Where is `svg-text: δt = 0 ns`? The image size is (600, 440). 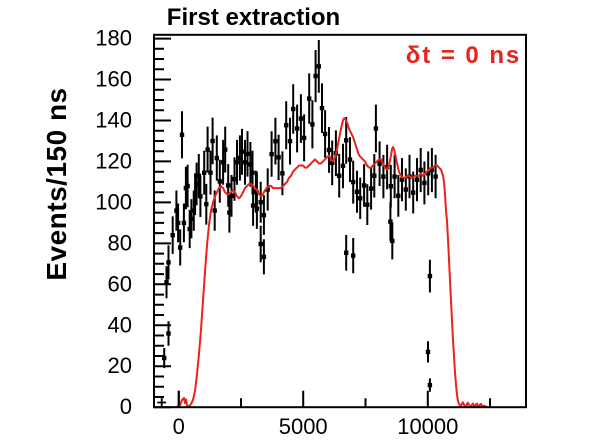 svg-text: δt = 0 ns is located at coordinates (463, 55).